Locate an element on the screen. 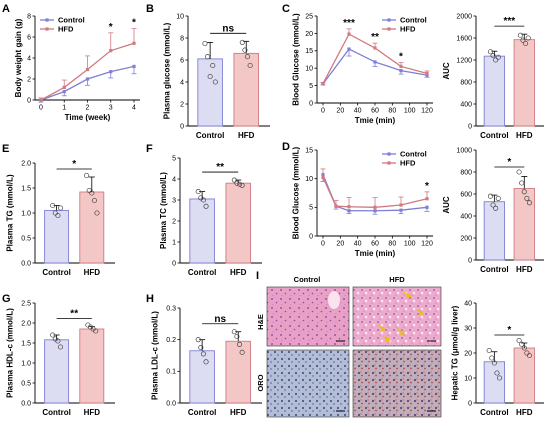  y-tick-label: 400 is located at coordinates (466, 104).